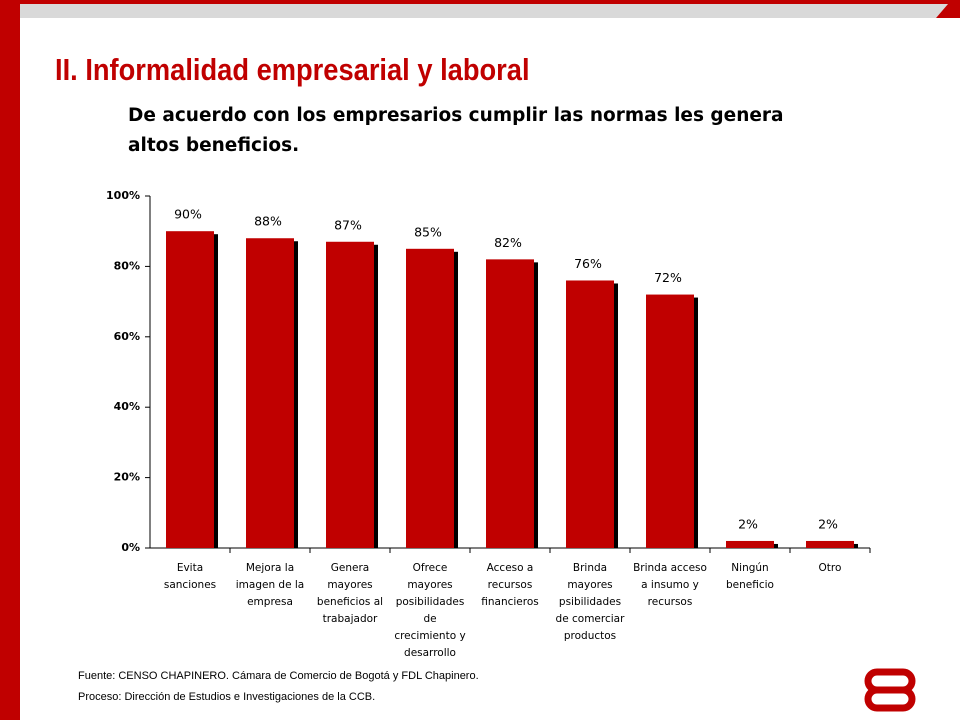  Describe the element at coordinates (890, 690) in the screenshot. I see `logo` at that location.